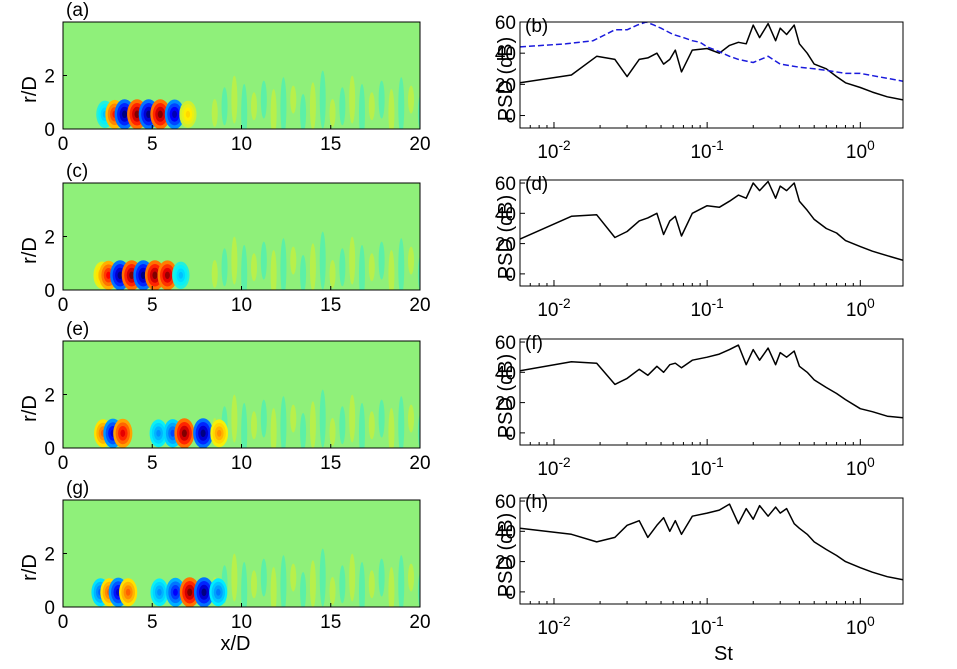  I want to click on x-tick-label: 5, so click(152, 144).